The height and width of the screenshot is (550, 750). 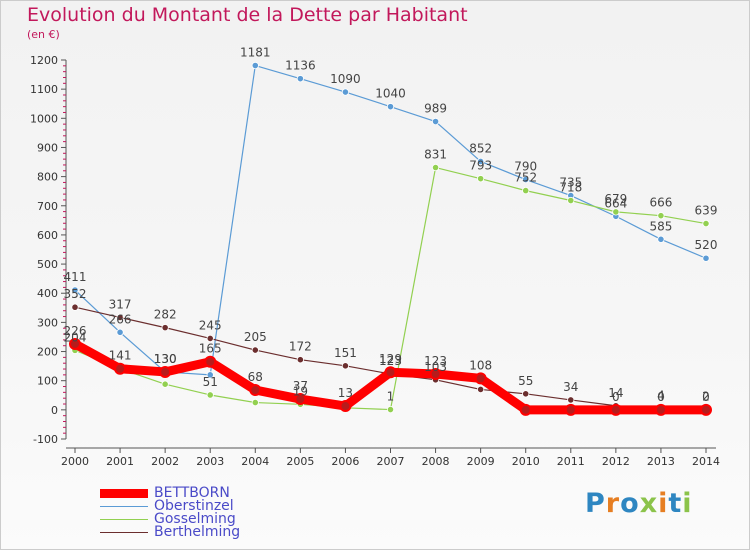 I want to click on data-label: 679, so click(x=615, y=199).